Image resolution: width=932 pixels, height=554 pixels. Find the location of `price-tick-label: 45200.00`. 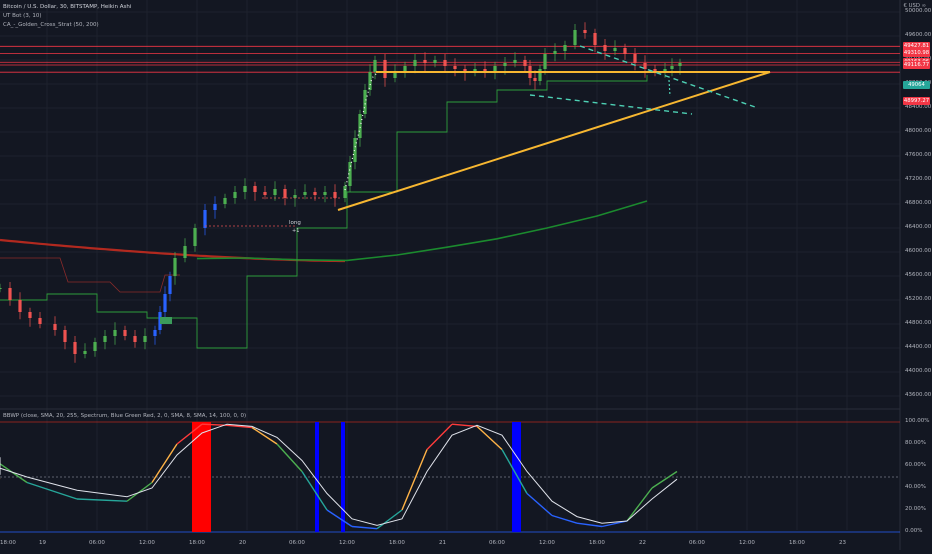

price-tick-label: 45200.00 is located at coordinates (918, 299).